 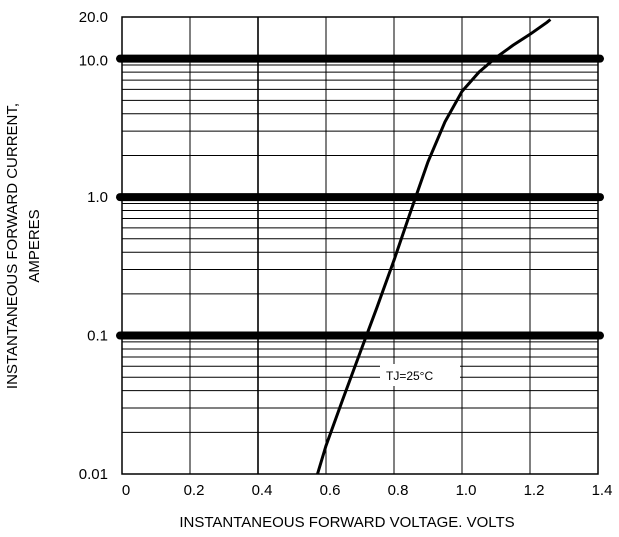 What do you see at coordinates (93, 17) in the screenshot?
I see `y-tick-label: 20.0` at bounding box center [93, 17].